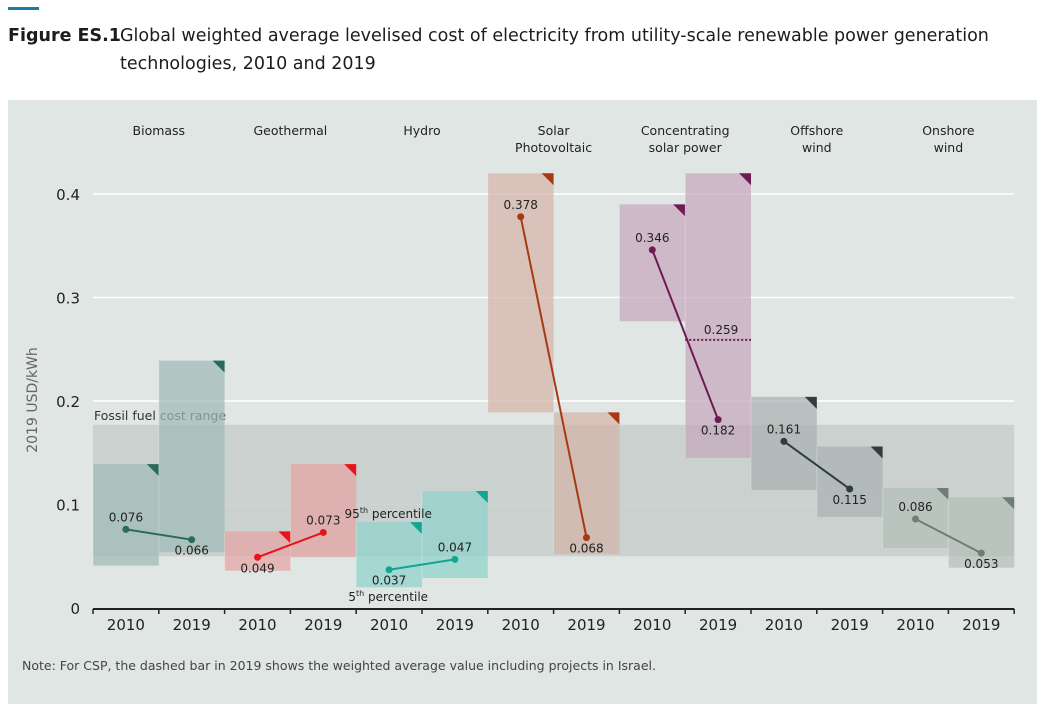 The image size is (1045, 715). What do you see at coordinates (520, 293) in the screenshot?
I see `range-box-solar-photovoltaic-2010` at bounding box center [520, 293].